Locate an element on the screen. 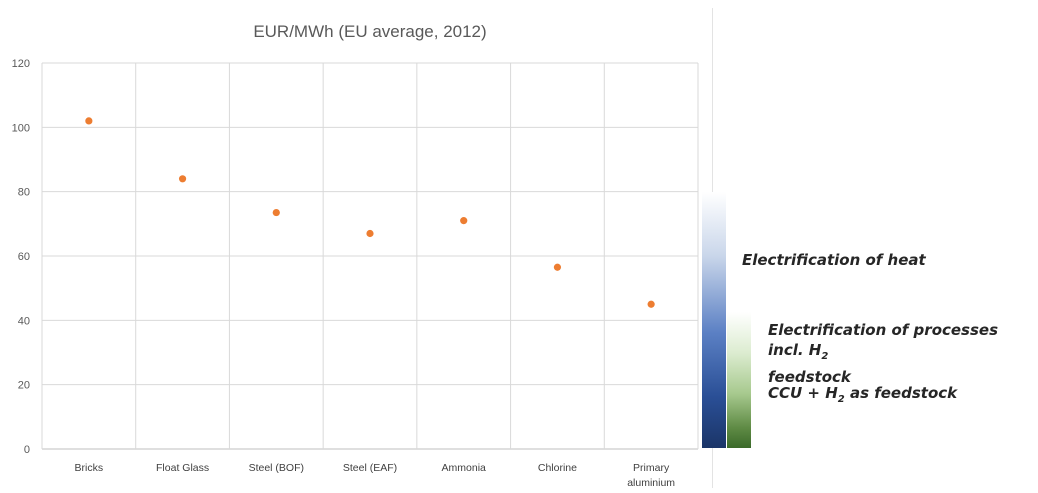 This screenshot has height=493, width=1038. legend-electrification-heat: Electrification of heat is located at coordinates (834, 260).